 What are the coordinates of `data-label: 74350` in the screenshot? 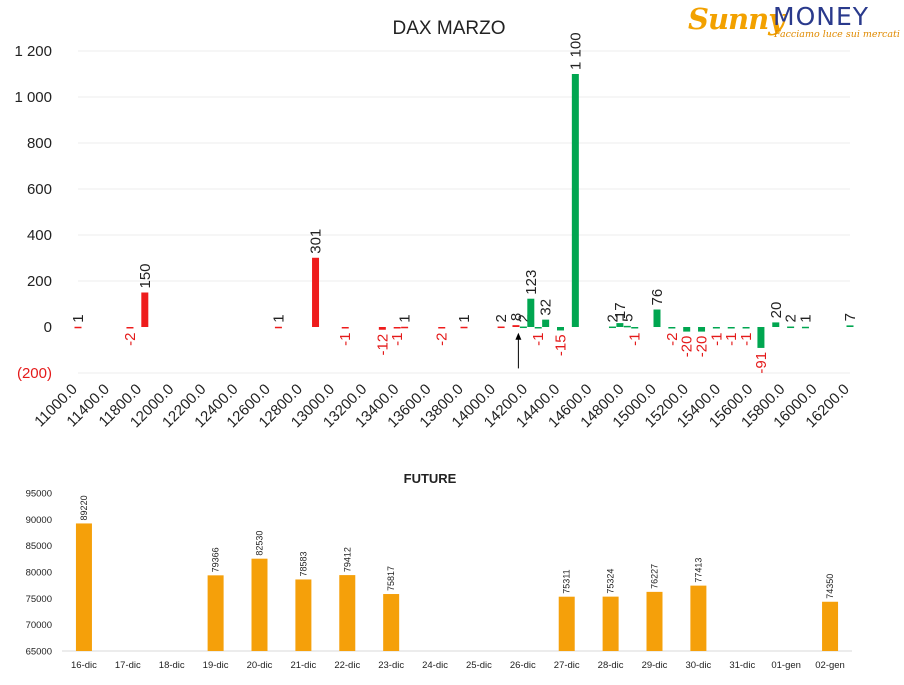 It's located at (830, 586).